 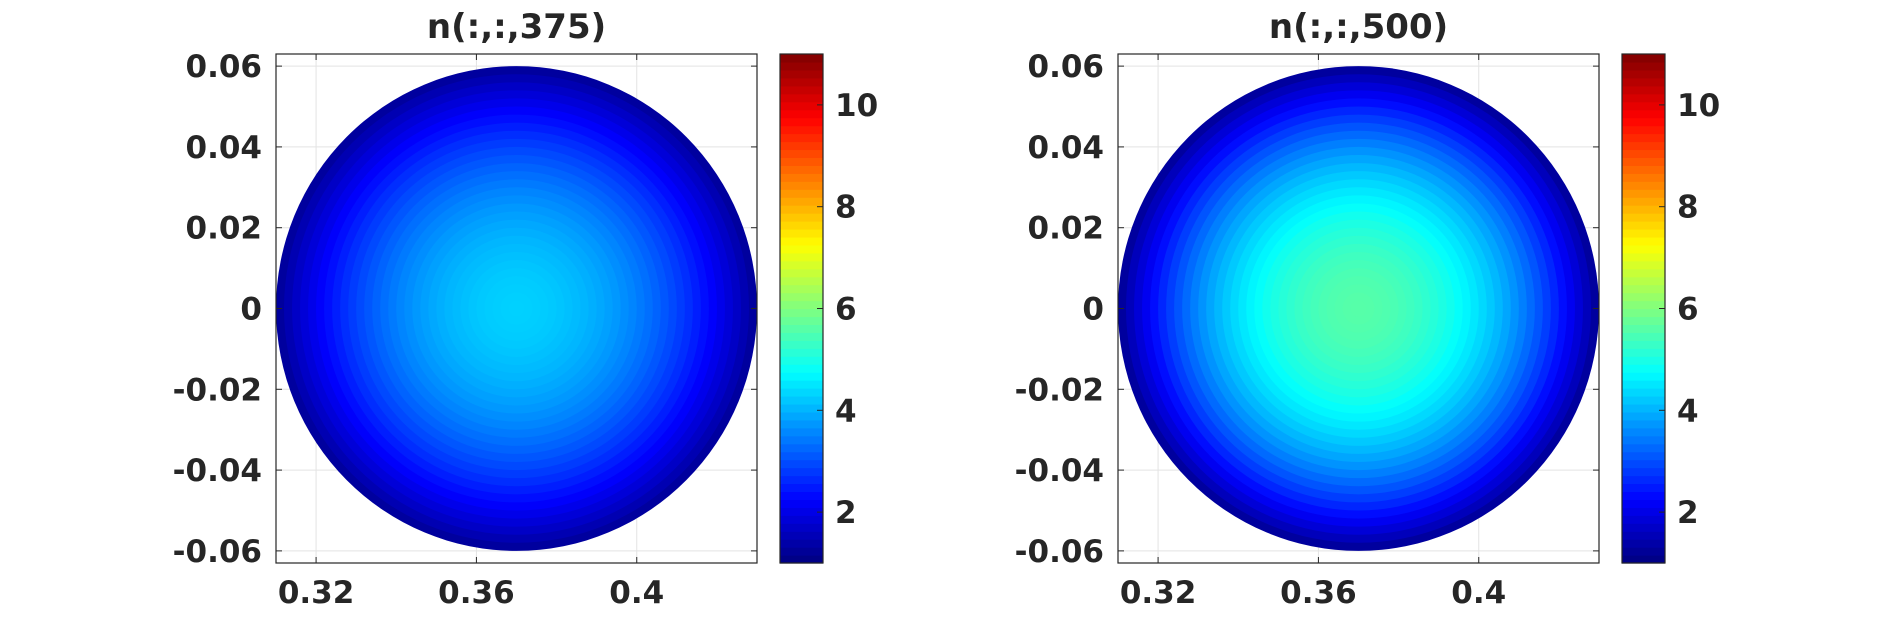 What do you see at coordinates (1158, 593) in the screenshot?
I see `x-tick-label: 0.32` at bounding box center [1158, 593].